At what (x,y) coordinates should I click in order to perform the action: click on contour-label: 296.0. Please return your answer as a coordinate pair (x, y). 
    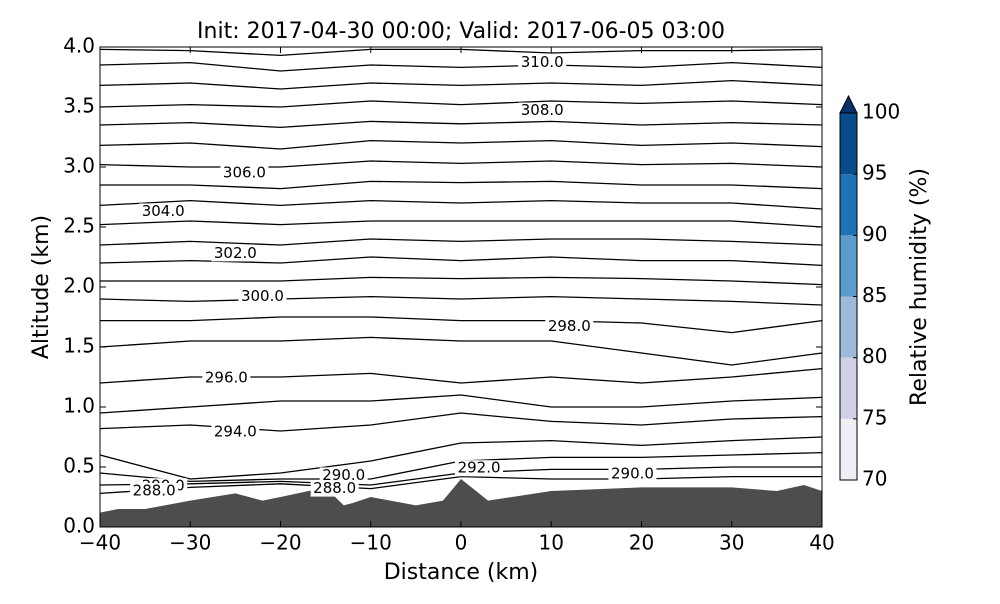
    Looking at the image, I should click on (226, 378).